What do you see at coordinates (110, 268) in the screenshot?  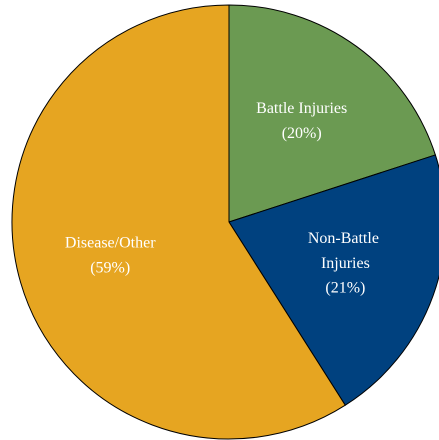 I see `slice-value-label: (59%)` at bounding box center [110, 268].